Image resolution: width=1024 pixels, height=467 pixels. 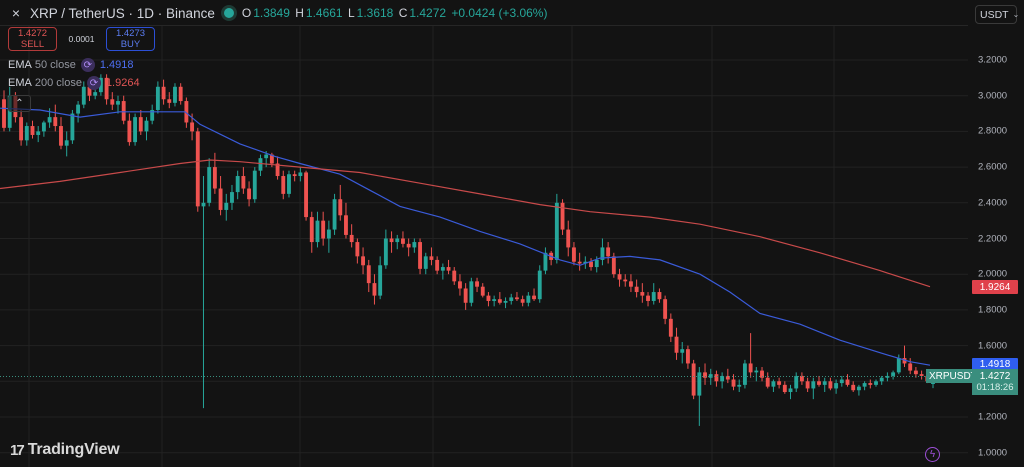 I want to click on indicator-params: 200 close, so click(x=58, y=83).